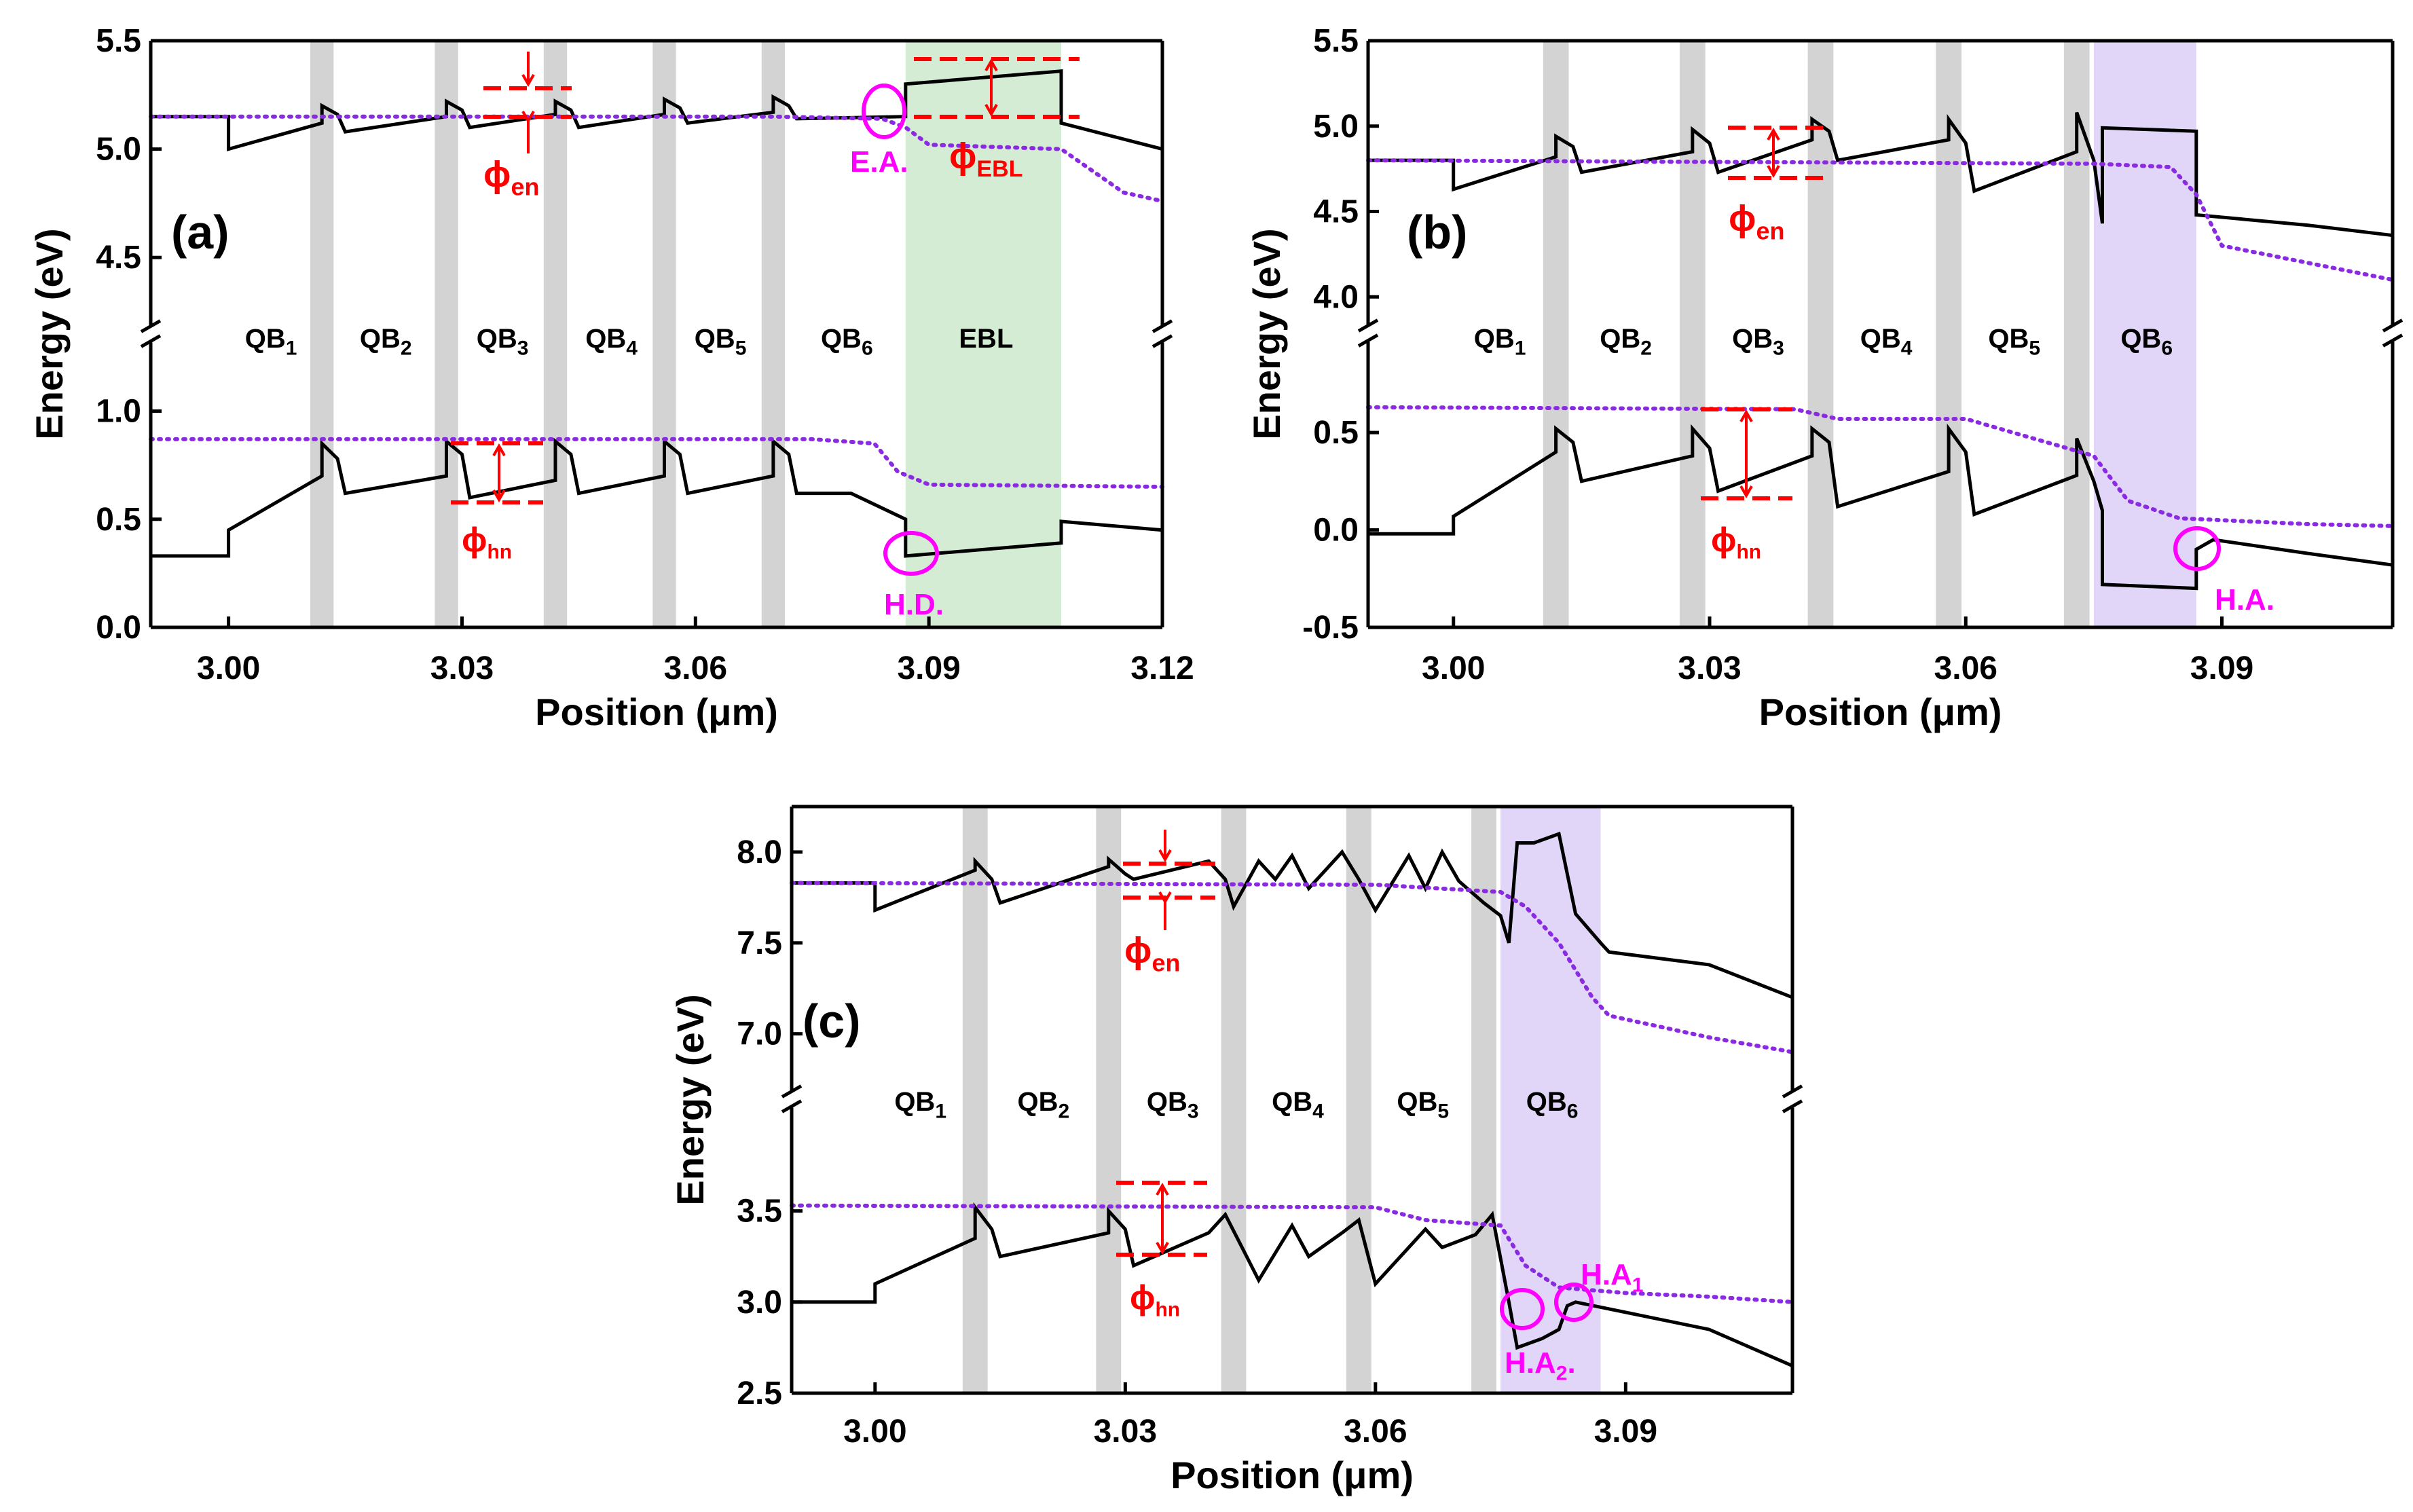  What do you see at coordinates (690, 1099) in the screenshot?
I see `y-axis-label: Energy (eV)` at bounding box center [690, 1099].